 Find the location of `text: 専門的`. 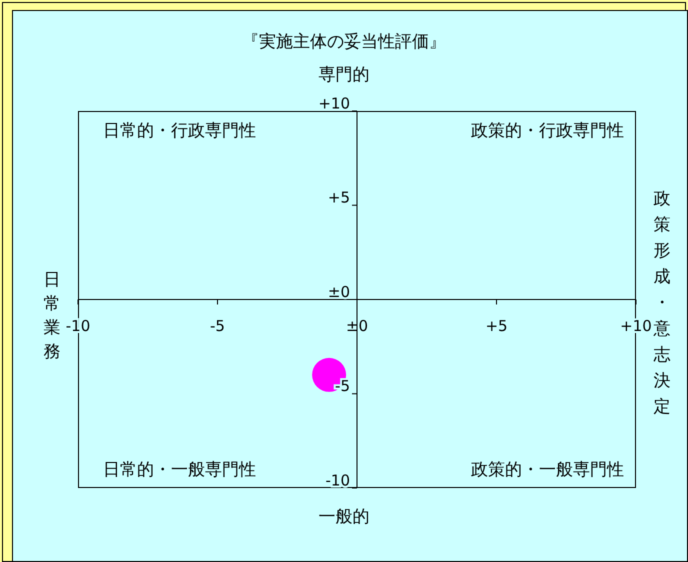

text: 専門的 is located at coordinates (344, 75).